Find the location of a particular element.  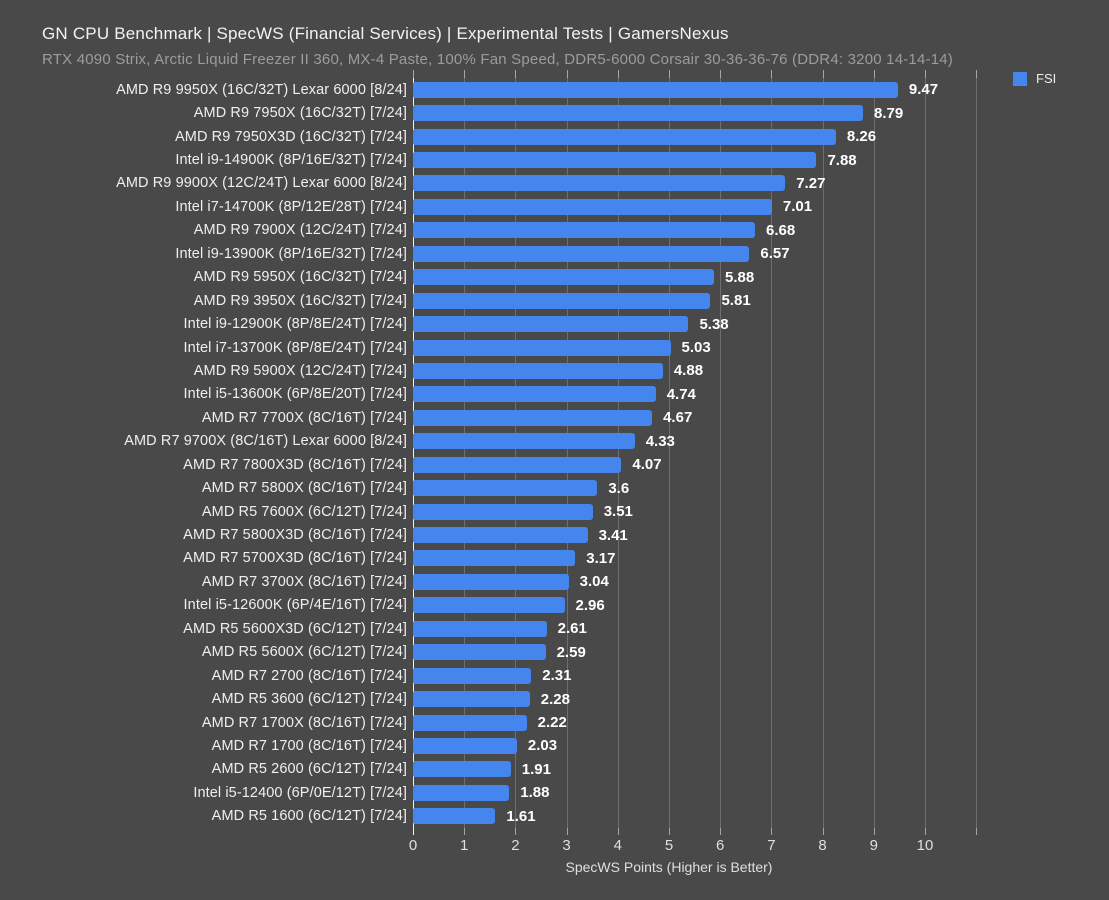

category-label: Intel i9-12900K (8P/8E/24T) [7/24] is located at coordinates (295, 324).